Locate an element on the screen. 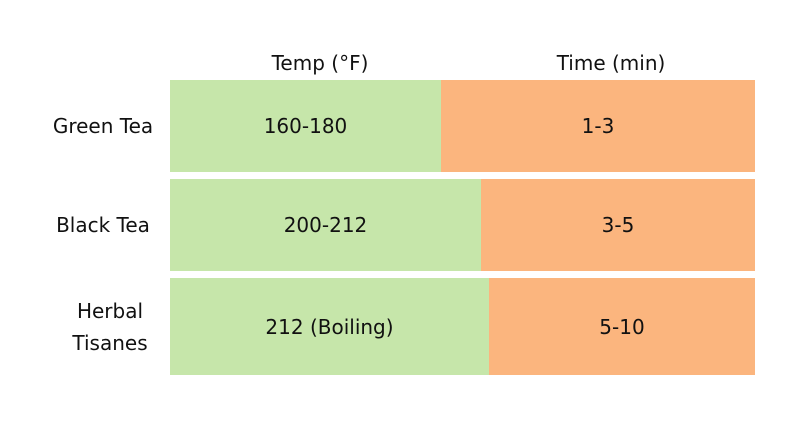 This screenshot has width=800, height=447. temp-cell: 212 (Boiling) is located at coordinates (329, 326).